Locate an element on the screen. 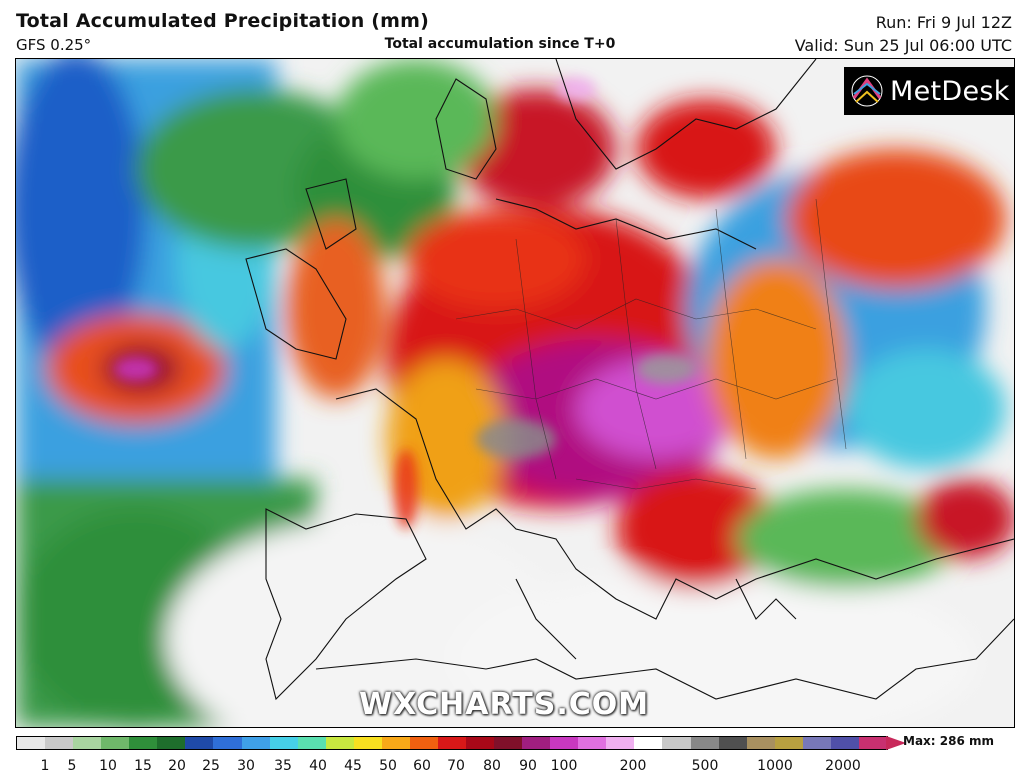 The width and height of the screenshot is (1024, 782). colorbar-tick-label: 20 is located at coordinates (177, 766).